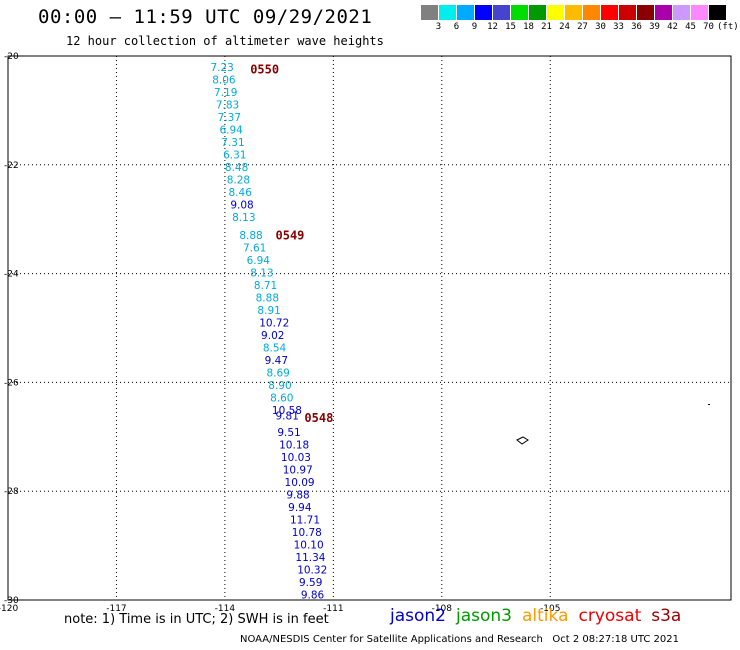  What do you see at coordinates (672, 27) in the screenshot?
I see `scale-label: 42` at bounding box center [672, 27].